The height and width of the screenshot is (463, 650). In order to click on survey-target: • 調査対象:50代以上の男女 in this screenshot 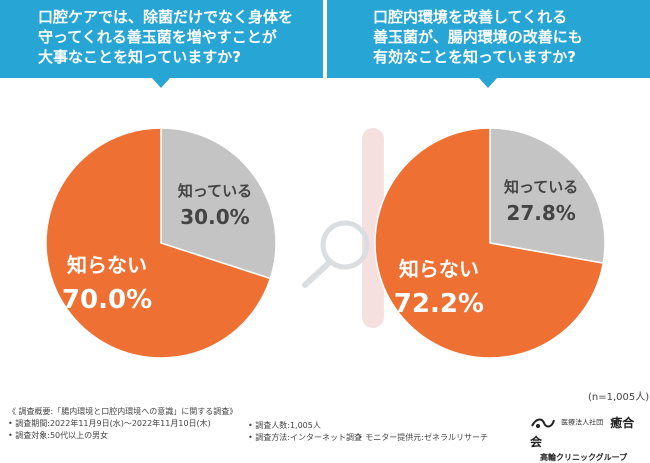, I will do `click(58, 435)`.